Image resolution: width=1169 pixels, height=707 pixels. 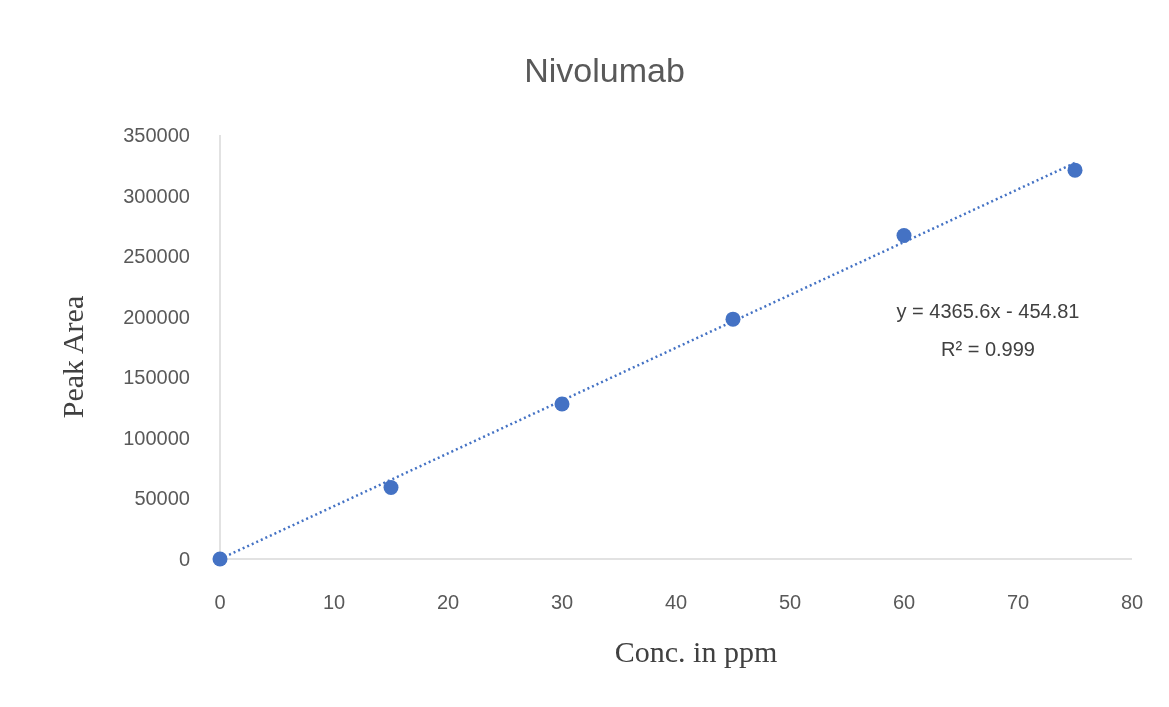 What do you see at coordinates (988, 311) in the screenshot?
I see `annotation: y = 4365.6x - 454.81` at bounding box center [988, 311].